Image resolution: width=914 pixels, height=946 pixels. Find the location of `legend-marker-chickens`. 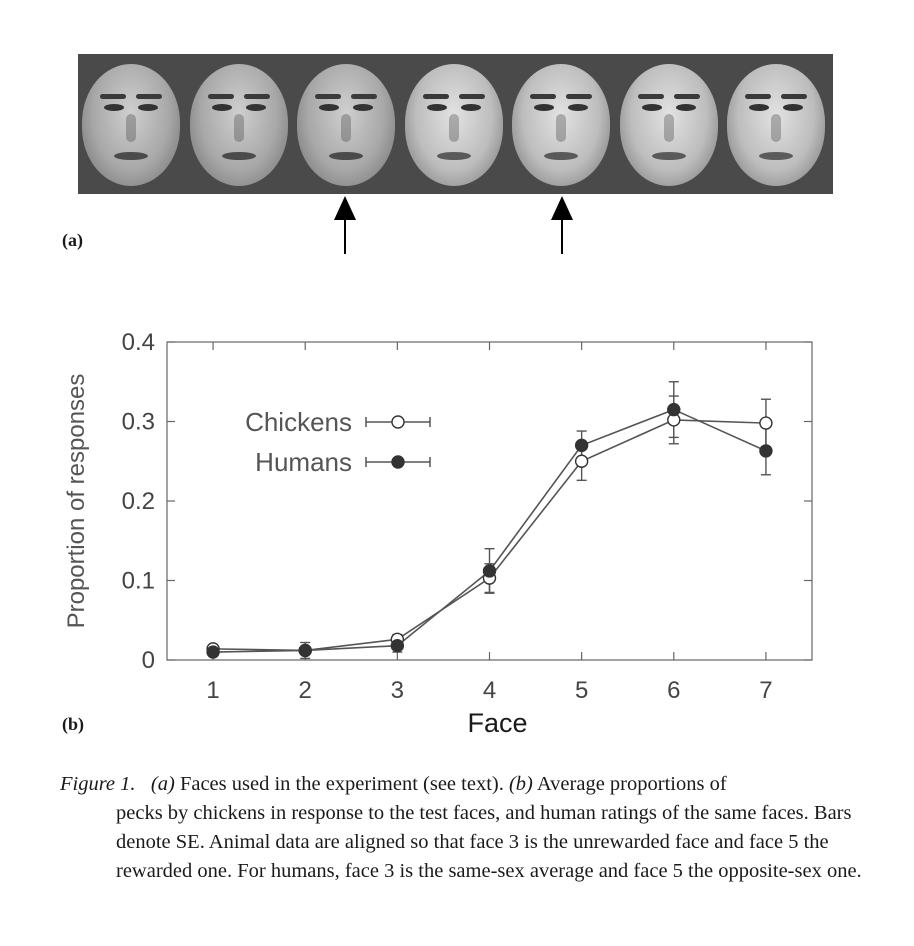

legend-marker-chickens is located at coordinates (398, 422).